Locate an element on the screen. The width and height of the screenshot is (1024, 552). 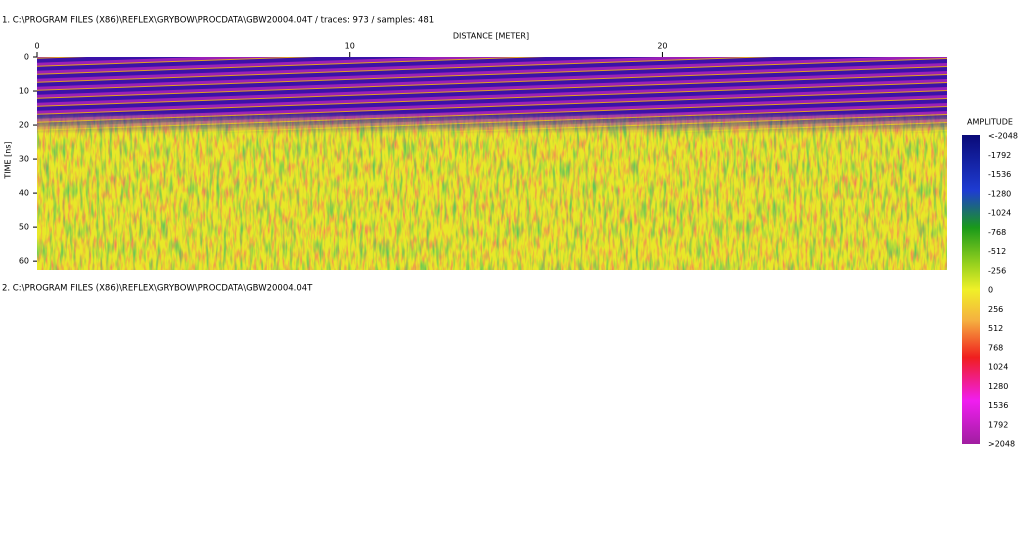
colorbar-label: 1792 is located at coordinates (998, 424).